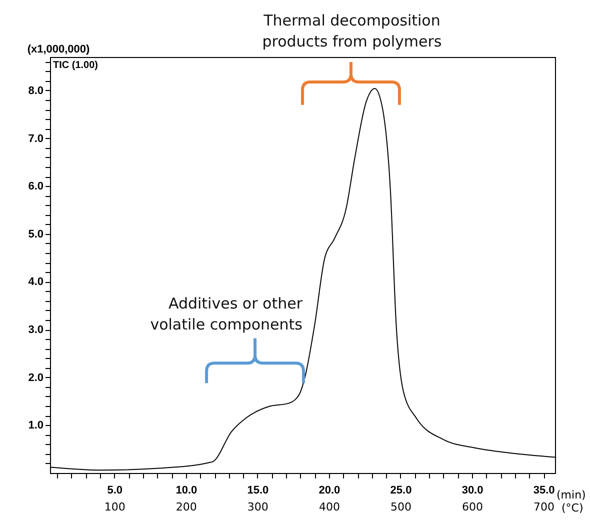 Image resolution: width=590 pixels, height=522 pixels. I want to click on x2-tick-label: 100, so click(115, 507).